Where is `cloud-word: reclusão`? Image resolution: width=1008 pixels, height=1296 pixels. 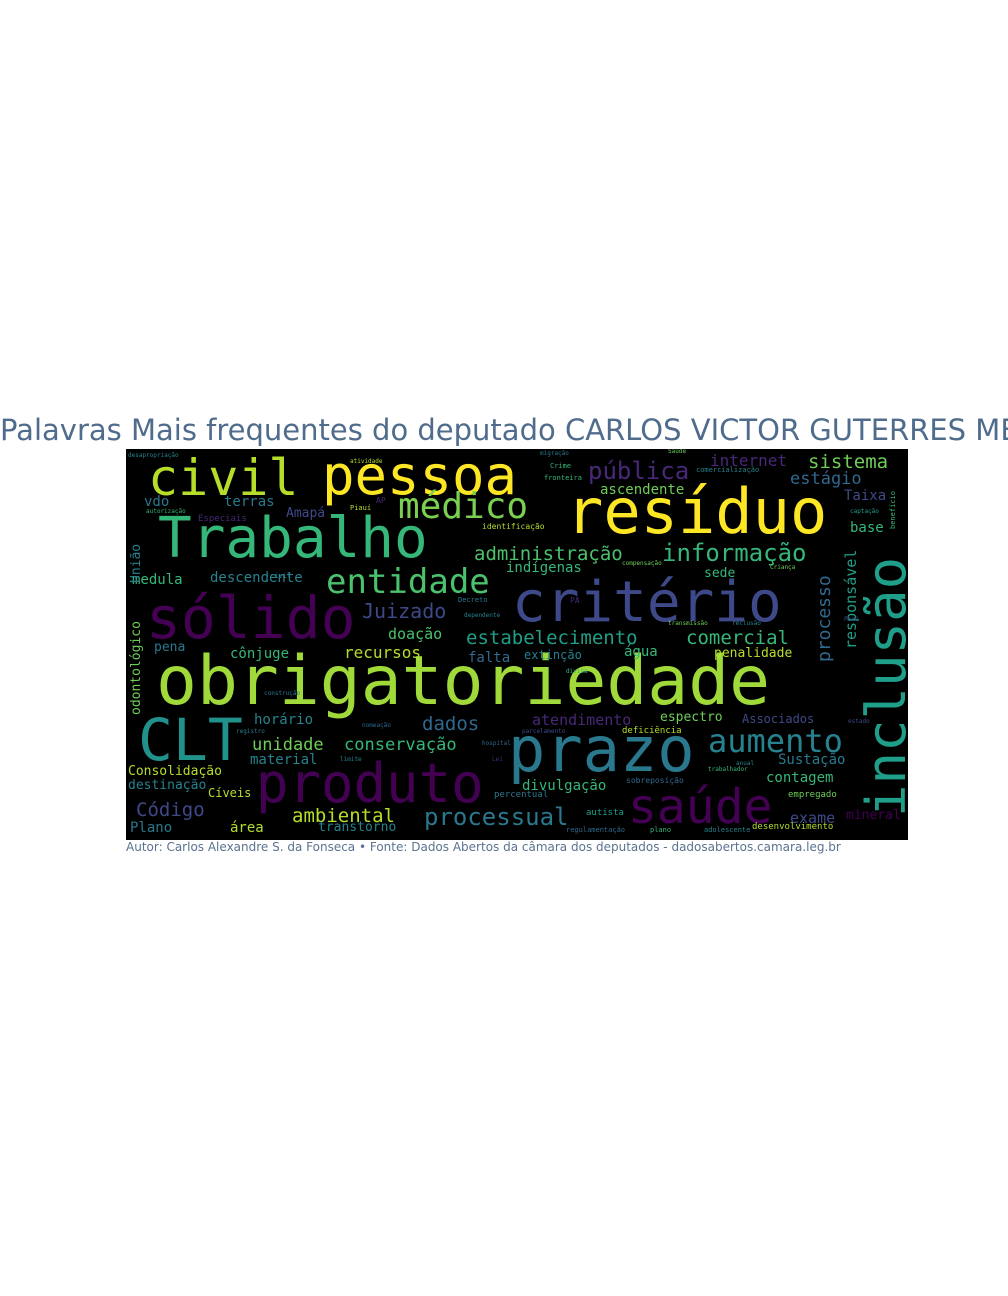 cloud-word: reclusão is located at coordinates (746, 623).